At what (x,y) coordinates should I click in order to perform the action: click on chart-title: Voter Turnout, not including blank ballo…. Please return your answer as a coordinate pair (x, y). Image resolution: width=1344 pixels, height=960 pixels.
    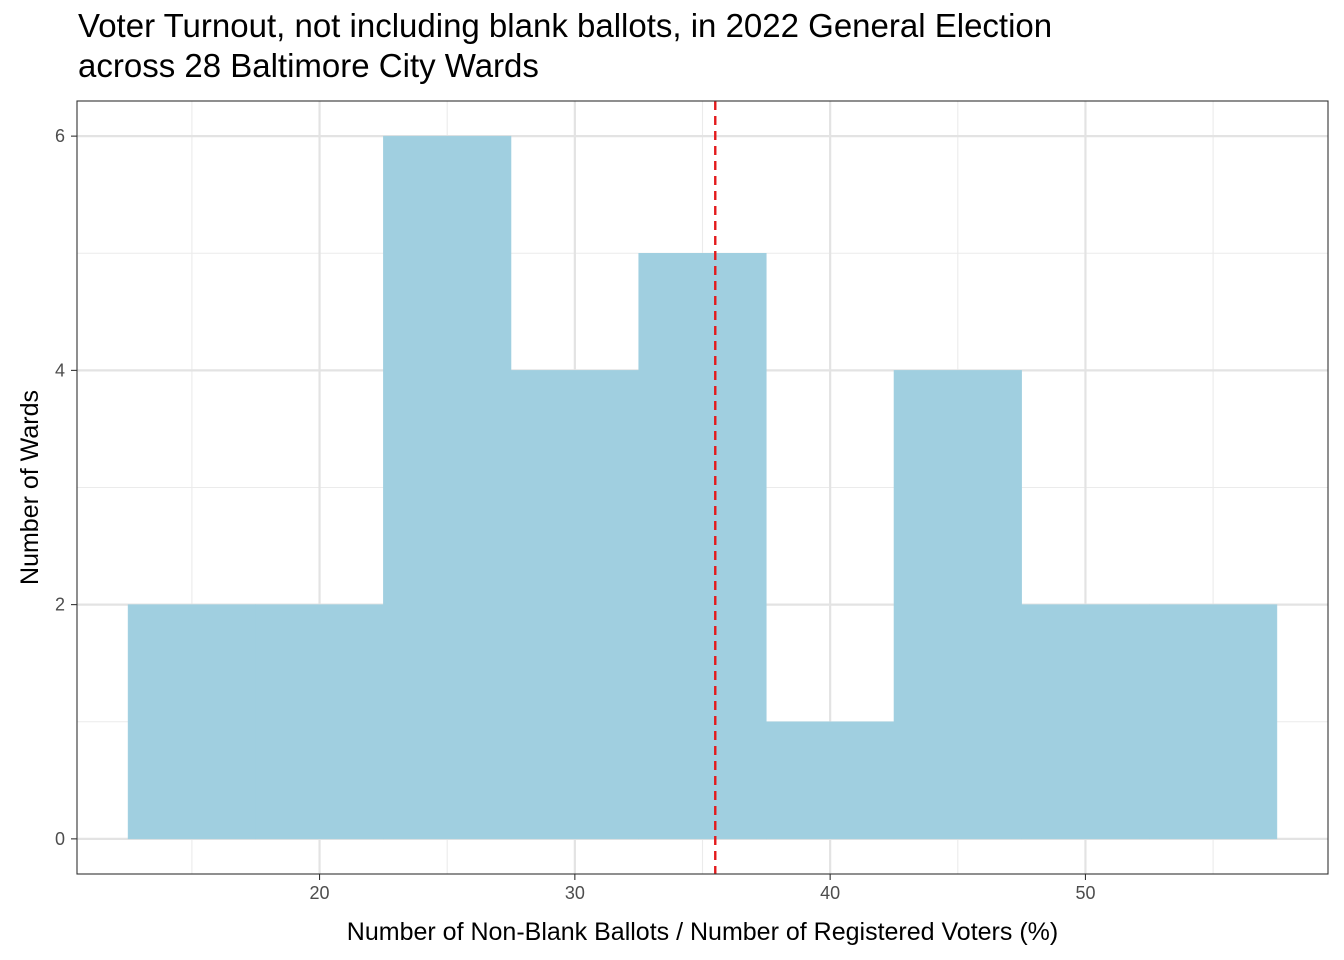
    Looking at the image, I should click on (565, 46).